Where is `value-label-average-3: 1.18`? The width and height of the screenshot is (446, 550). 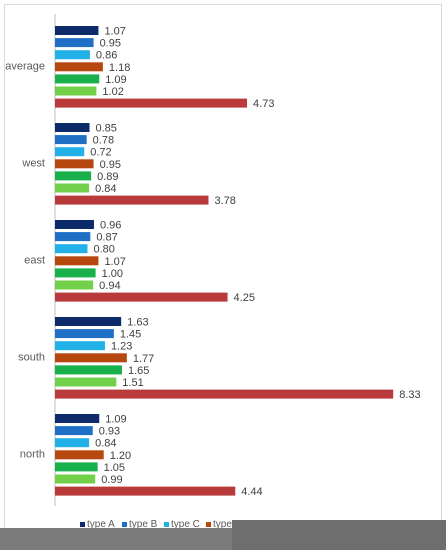 value-label-average-3: 1.18 is located at coordinates (119, 68).